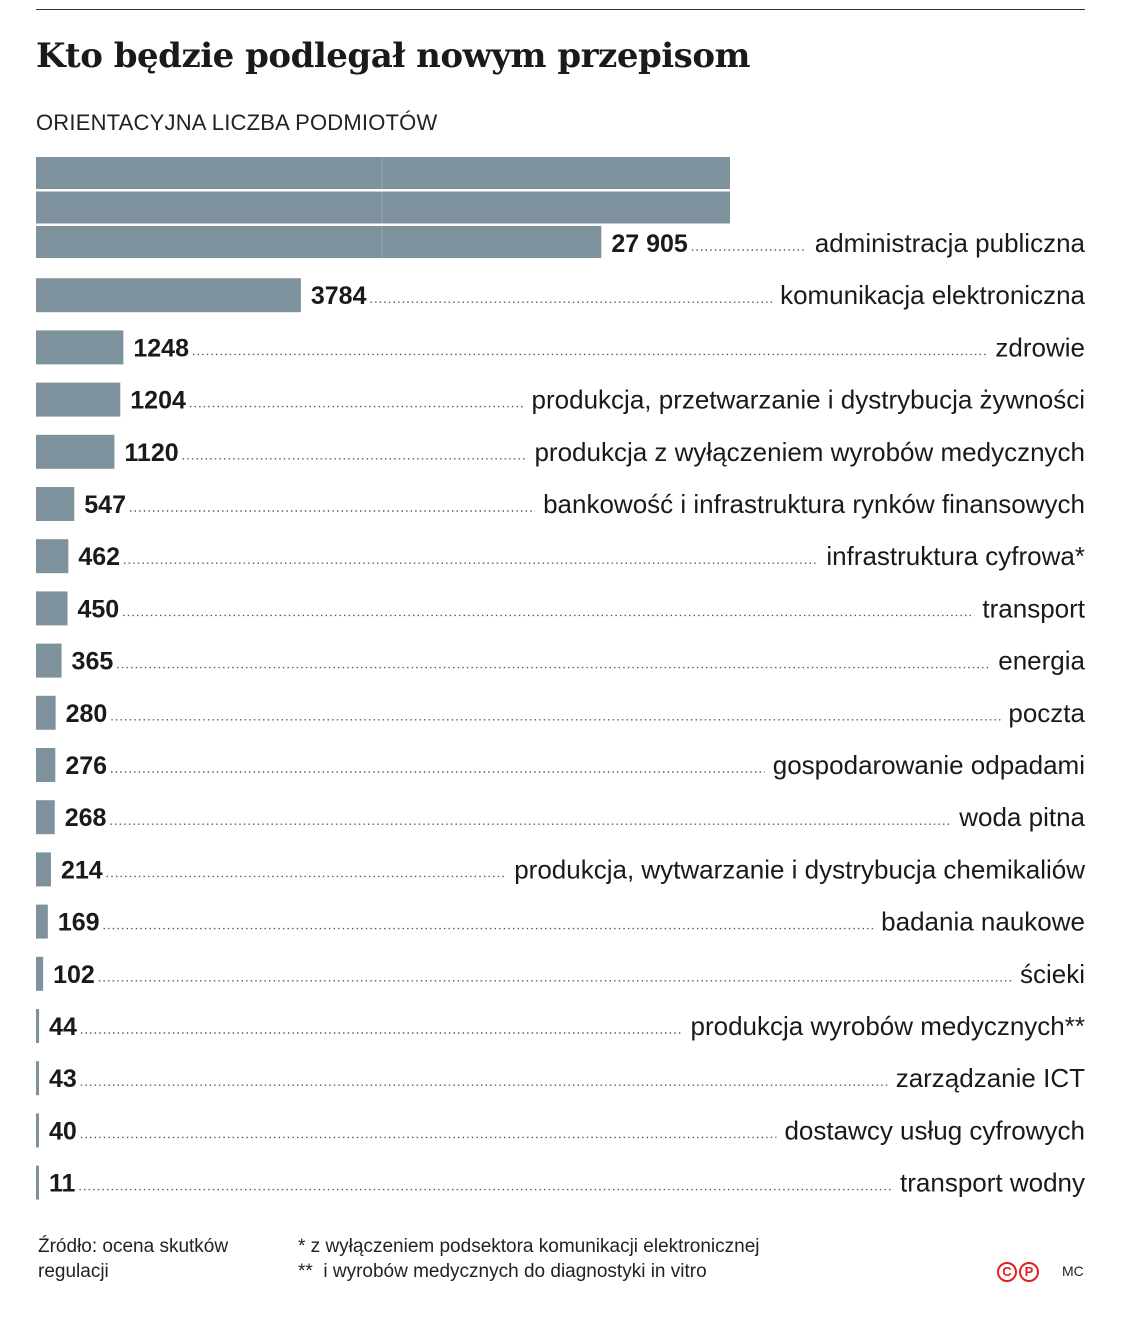 This screenshot has height=1323, width=1142. What do you see at coordinates (1052, 974) in the screenshot?
I see `category-label: ścieki` at bounding box center [1052, 974].